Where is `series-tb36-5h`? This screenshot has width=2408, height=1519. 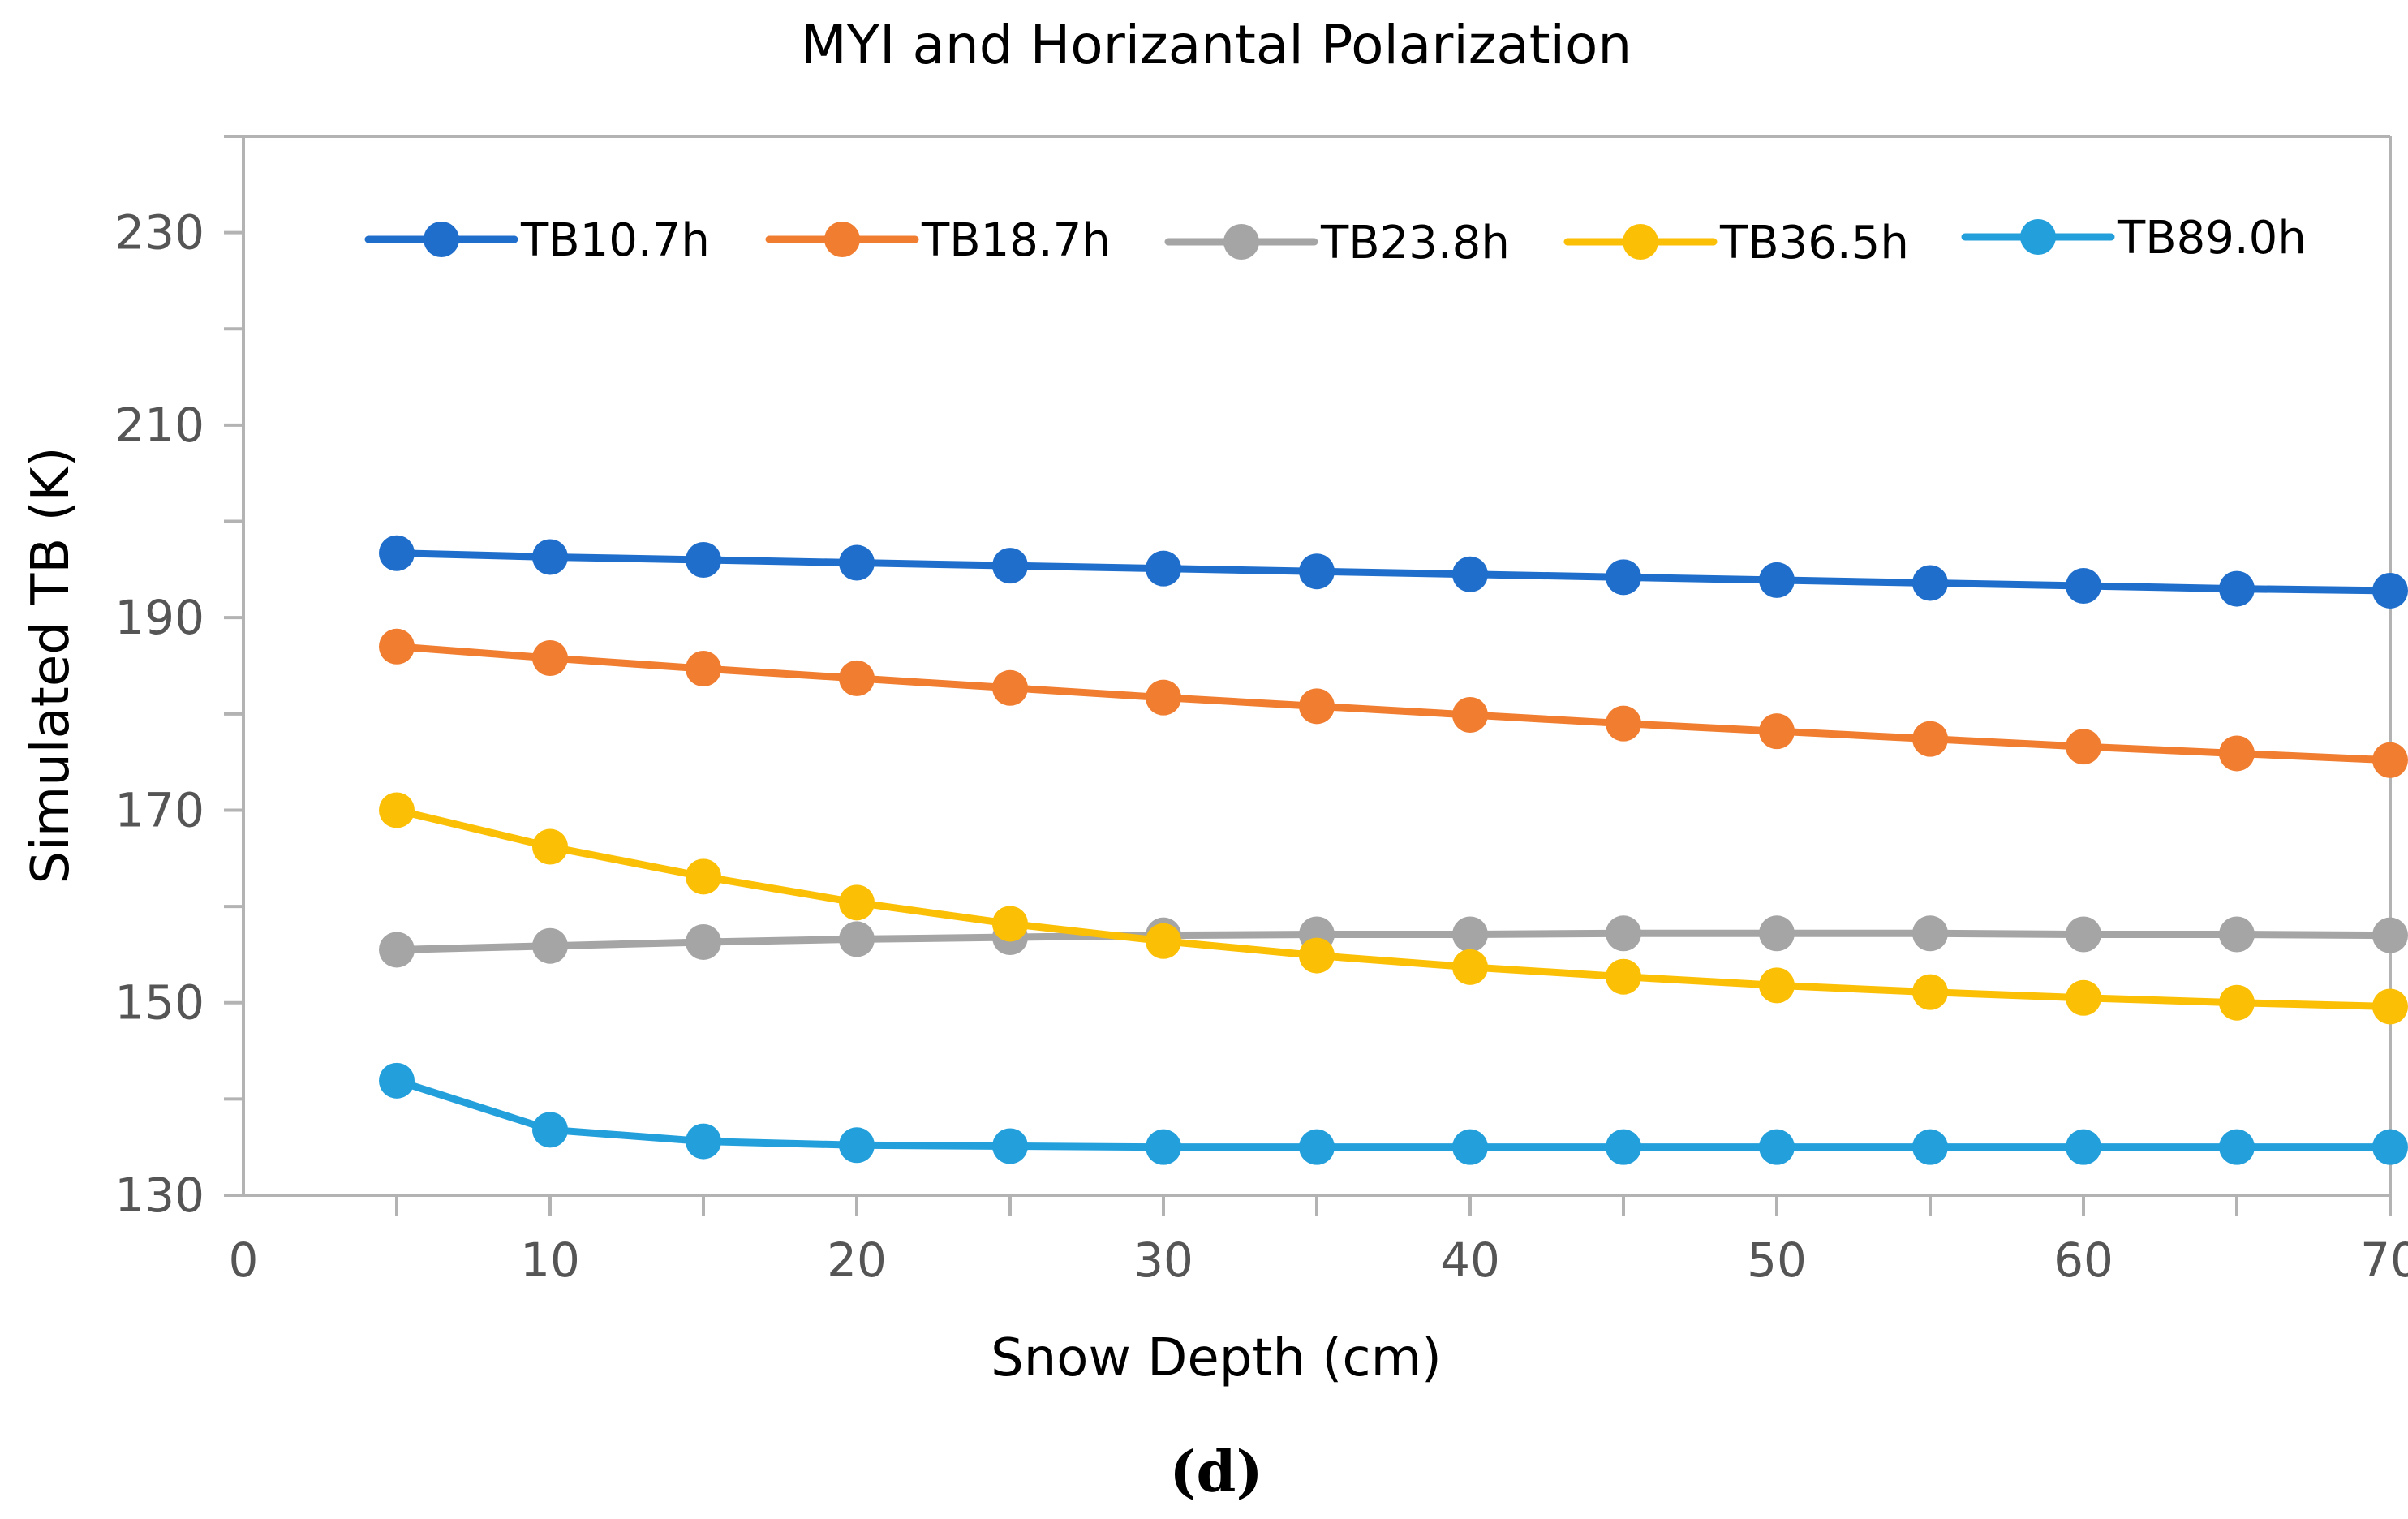 series-tb36-5h is located at coordinates (1393, 908).